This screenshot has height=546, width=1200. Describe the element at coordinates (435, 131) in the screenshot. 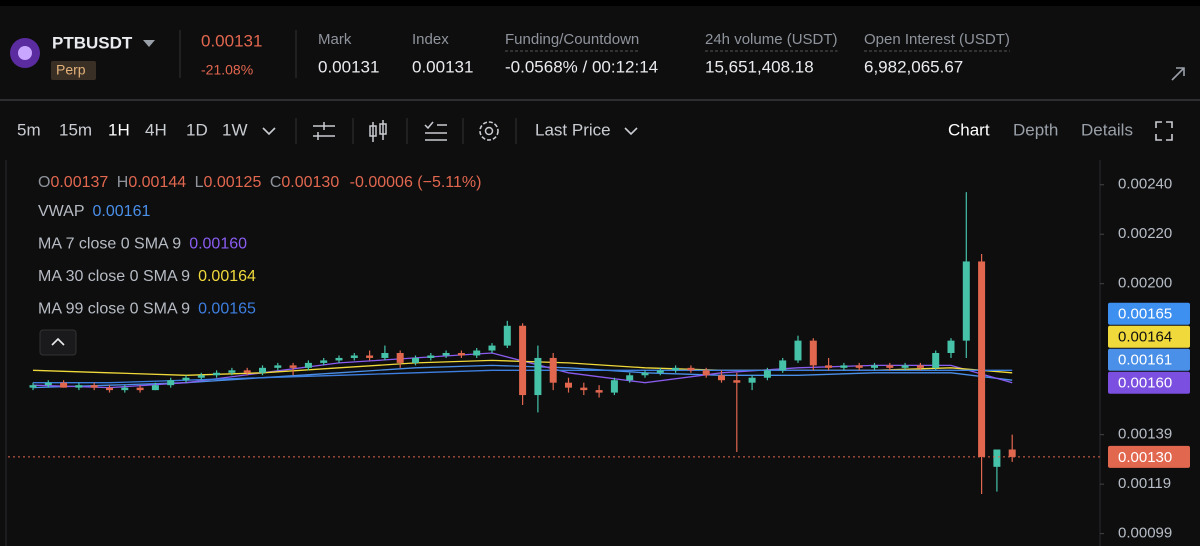

I see `templates-icon` at that location.